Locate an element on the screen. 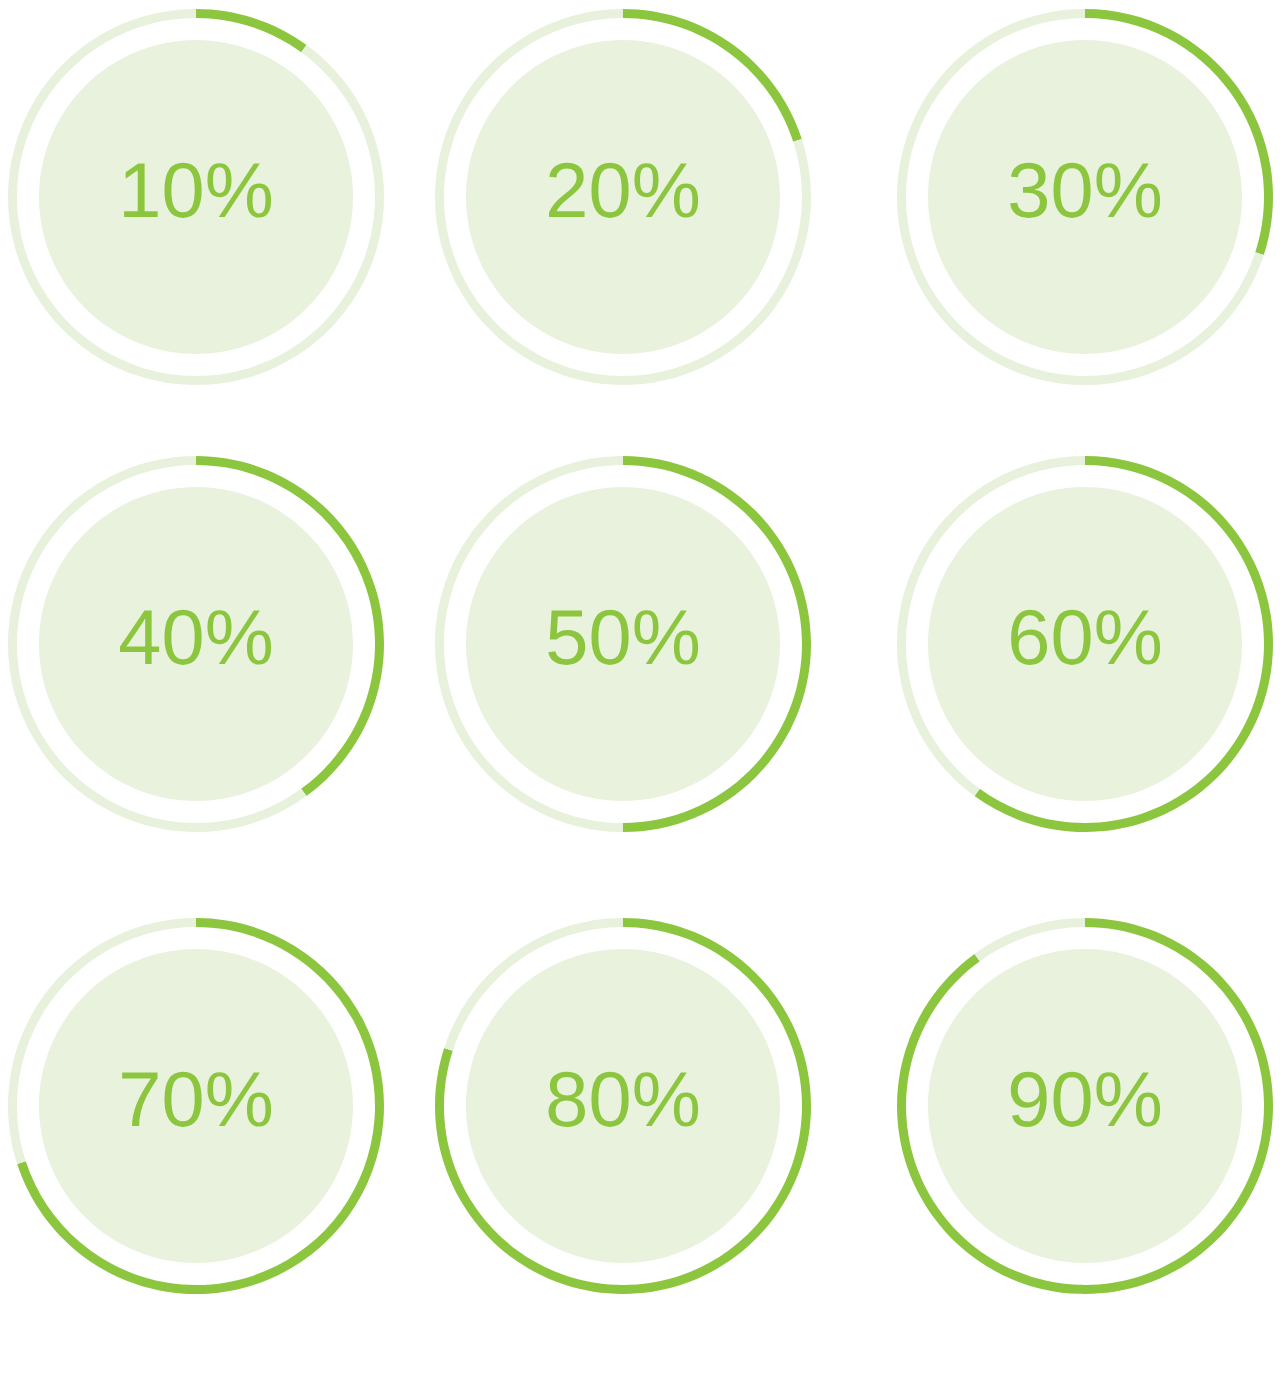 The height and width of the screenshot is (1390, 1280). data-label: 90% is located at coordinates (1085, 1099).